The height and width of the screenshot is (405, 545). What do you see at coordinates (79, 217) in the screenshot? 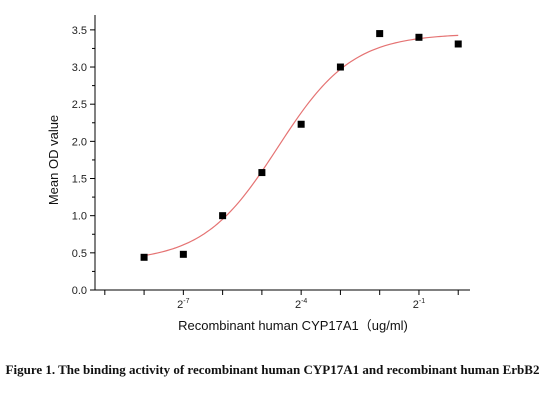
I see `y-tick-label: 1.0` at bounding box center [79, 217].